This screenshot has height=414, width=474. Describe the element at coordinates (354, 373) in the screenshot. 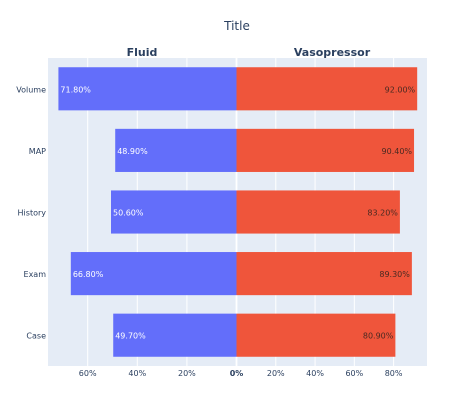

I see `vasopressor-x-tick-label: 60%` at that location.